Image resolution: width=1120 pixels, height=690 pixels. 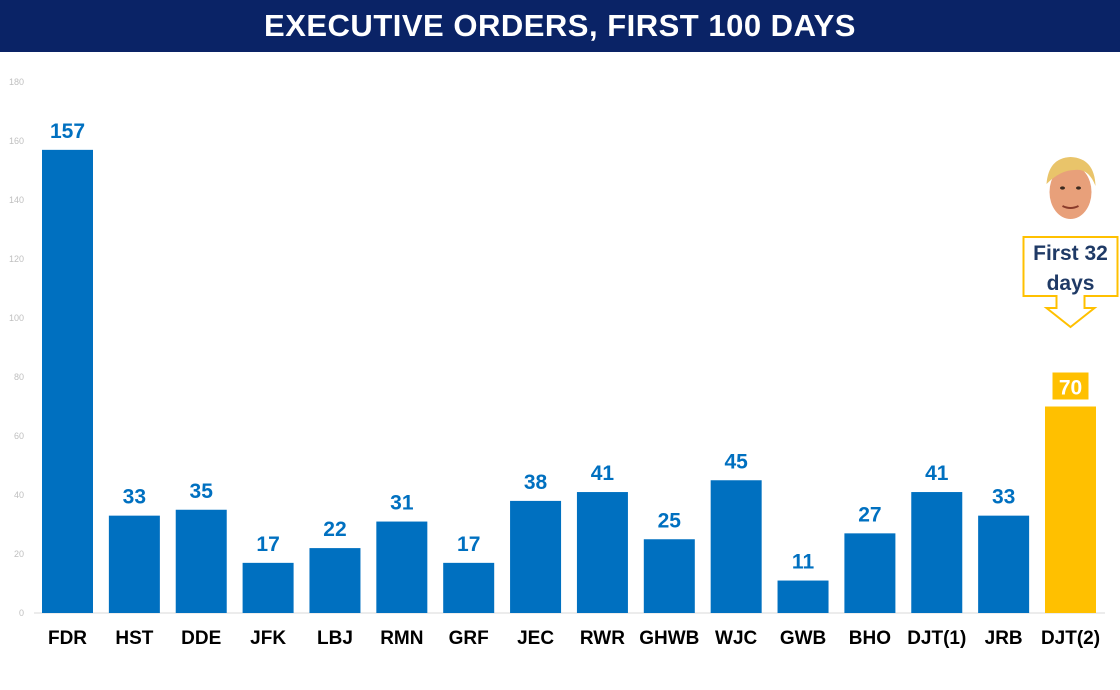 I want to click on y-tick-label: 160, so click(x=16, y=141).